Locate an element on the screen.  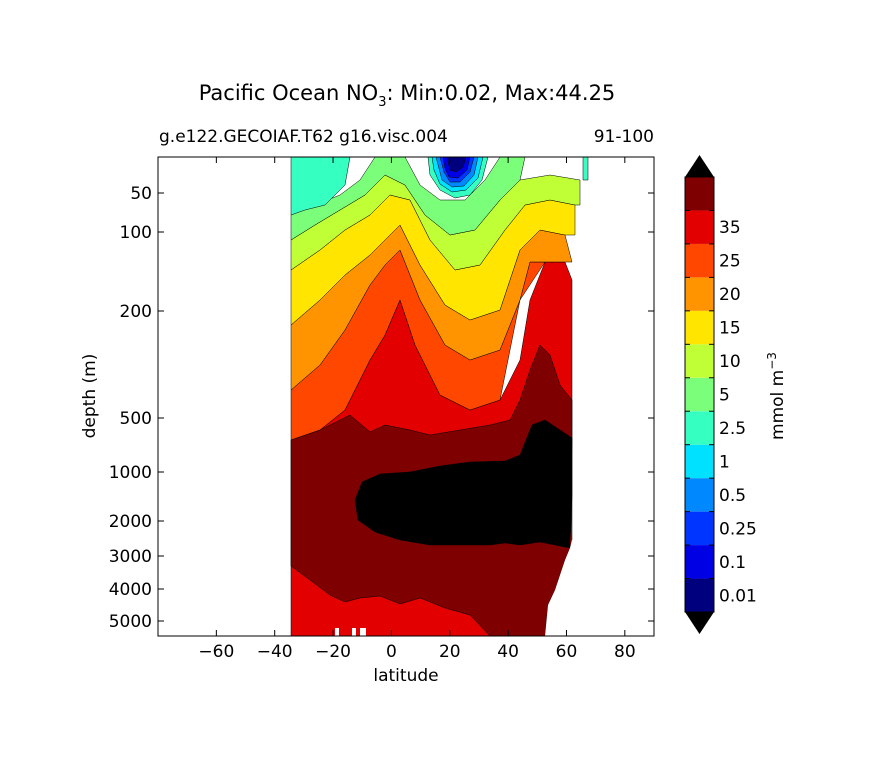
contour-band-over-max is located at coordinates (463, 484).